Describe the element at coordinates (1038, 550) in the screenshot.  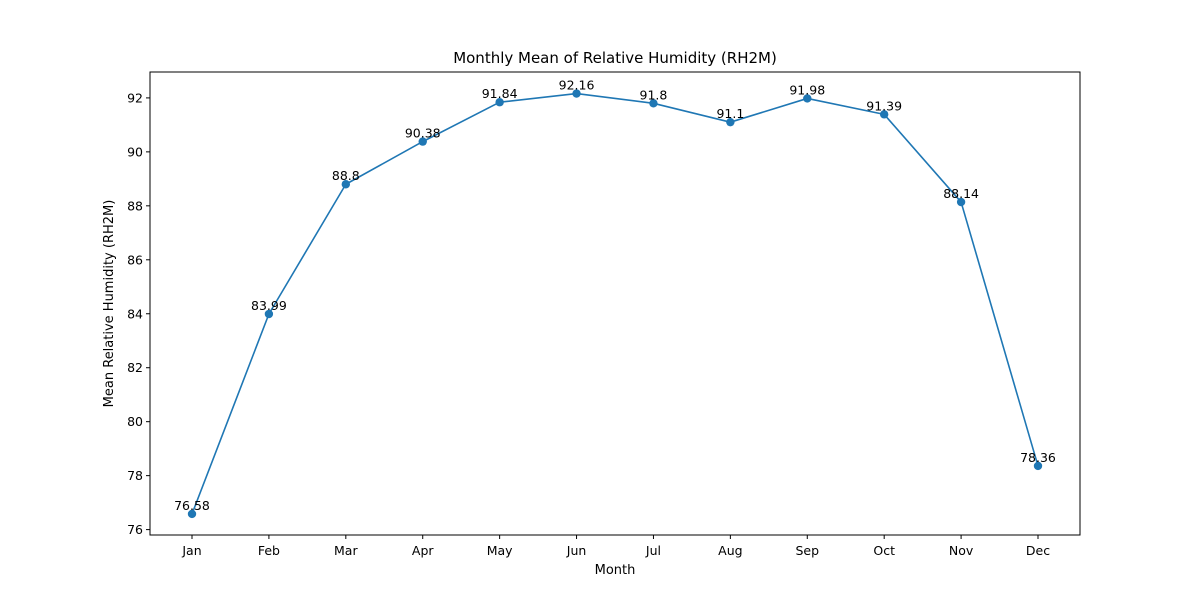
I see `x-tick-label: Dec` at that location.